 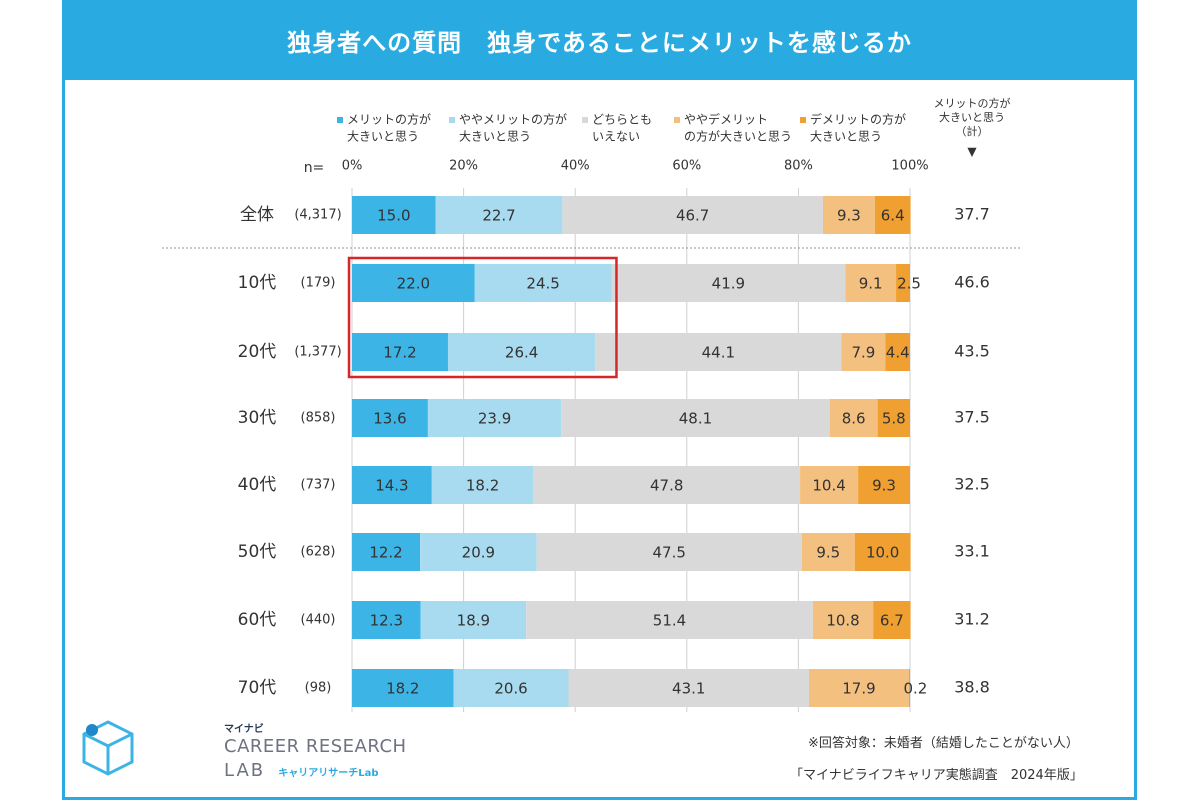 What do you see at coordinates (972, 214) in the screenshot?
I see `row-total: 37.7` at bounding box center [972, 214].